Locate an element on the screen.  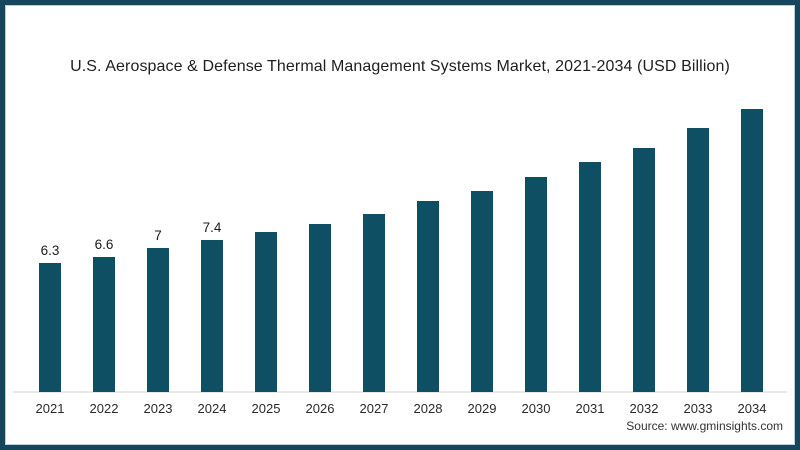
x-axis-label-2025: 2025 is located at coordinates (266, 408).